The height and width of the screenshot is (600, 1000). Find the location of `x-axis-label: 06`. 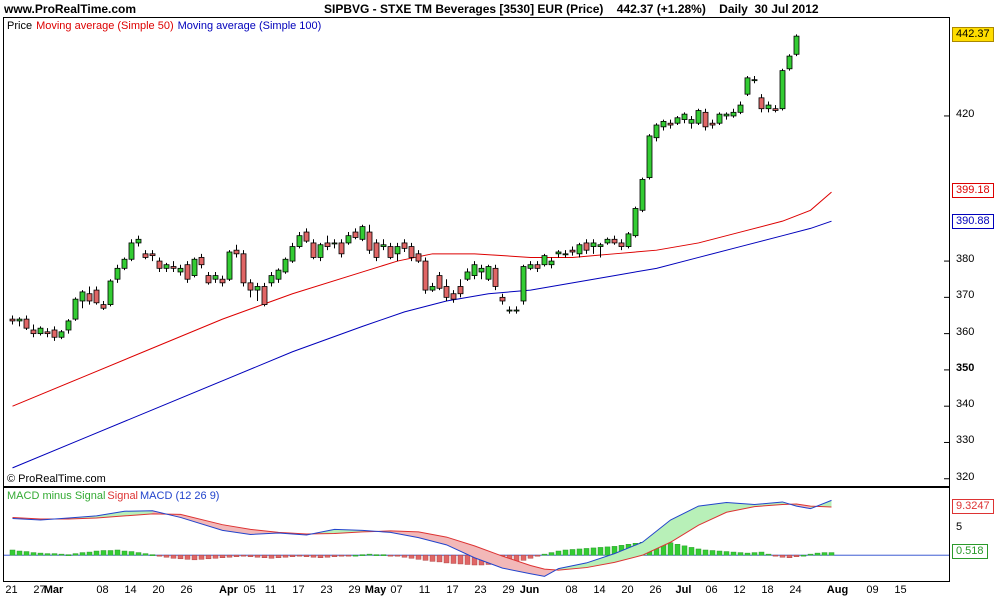

x-axis-label: 06 is located at coordinates (711, 590).